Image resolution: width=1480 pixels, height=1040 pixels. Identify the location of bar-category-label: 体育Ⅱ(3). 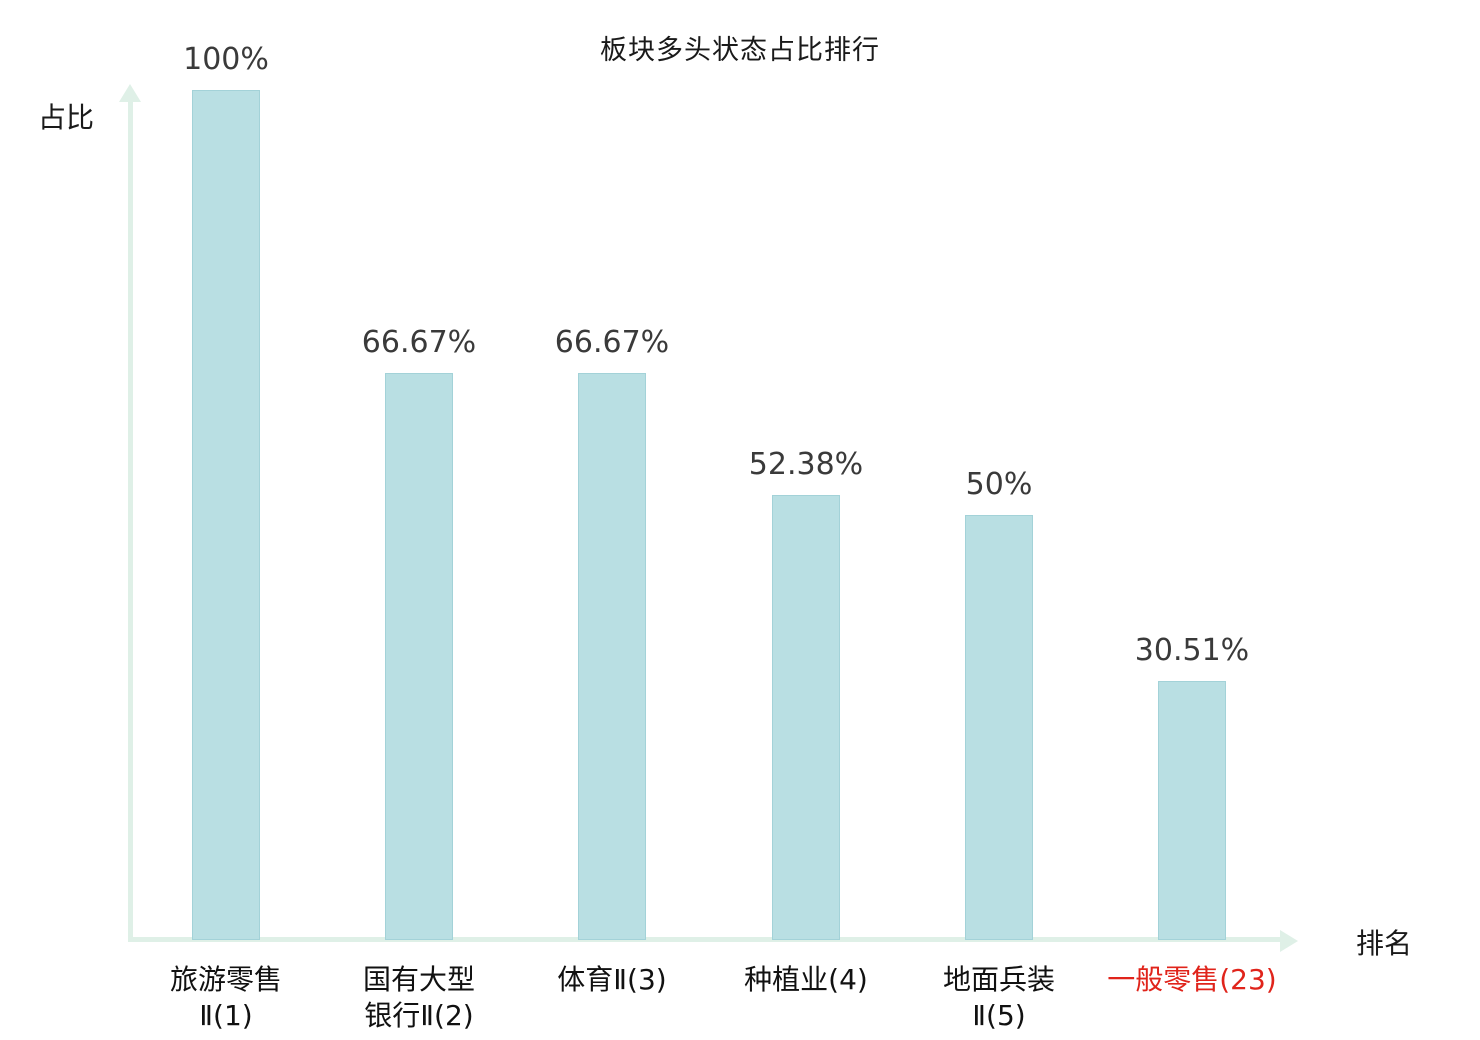
(612, 979).